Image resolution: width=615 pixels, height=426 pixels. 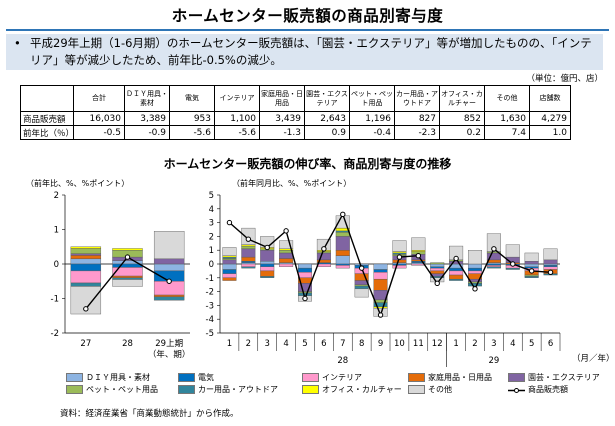 I want to click on table-cell: 7.4, so click(x=507, y=132).